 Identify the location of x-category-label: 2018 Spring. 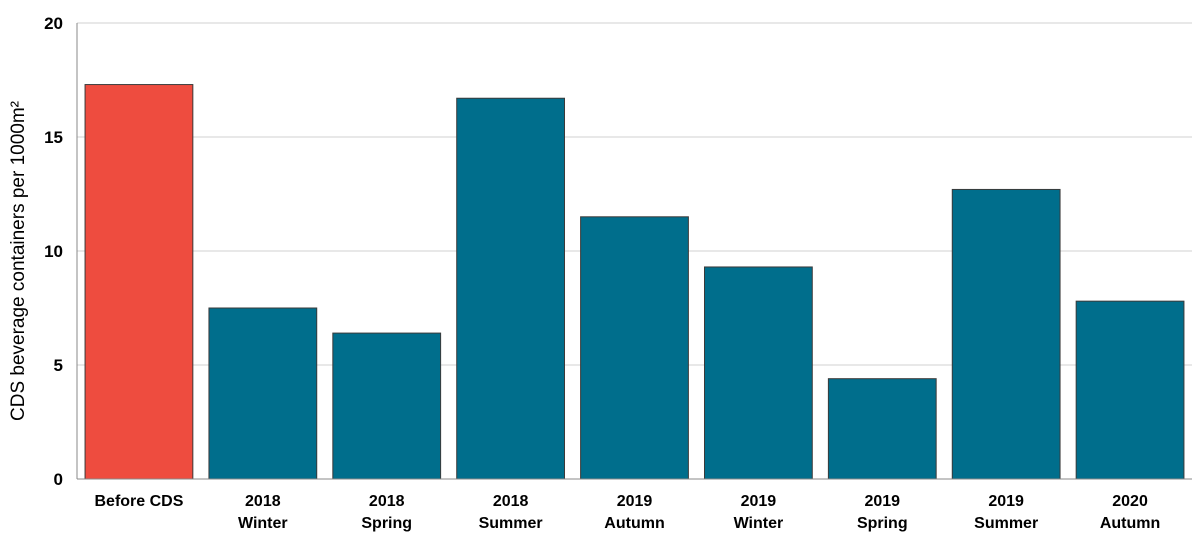
(386, 512).